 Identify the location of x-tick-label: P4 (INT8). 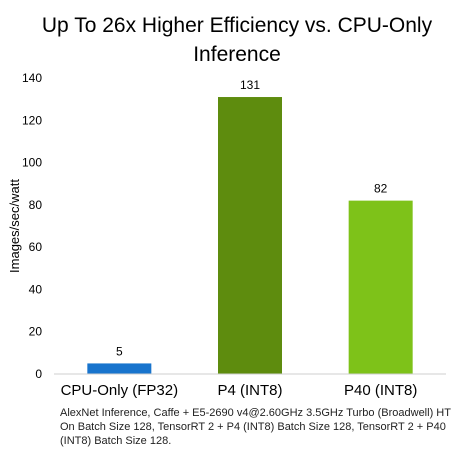
(249, 390).